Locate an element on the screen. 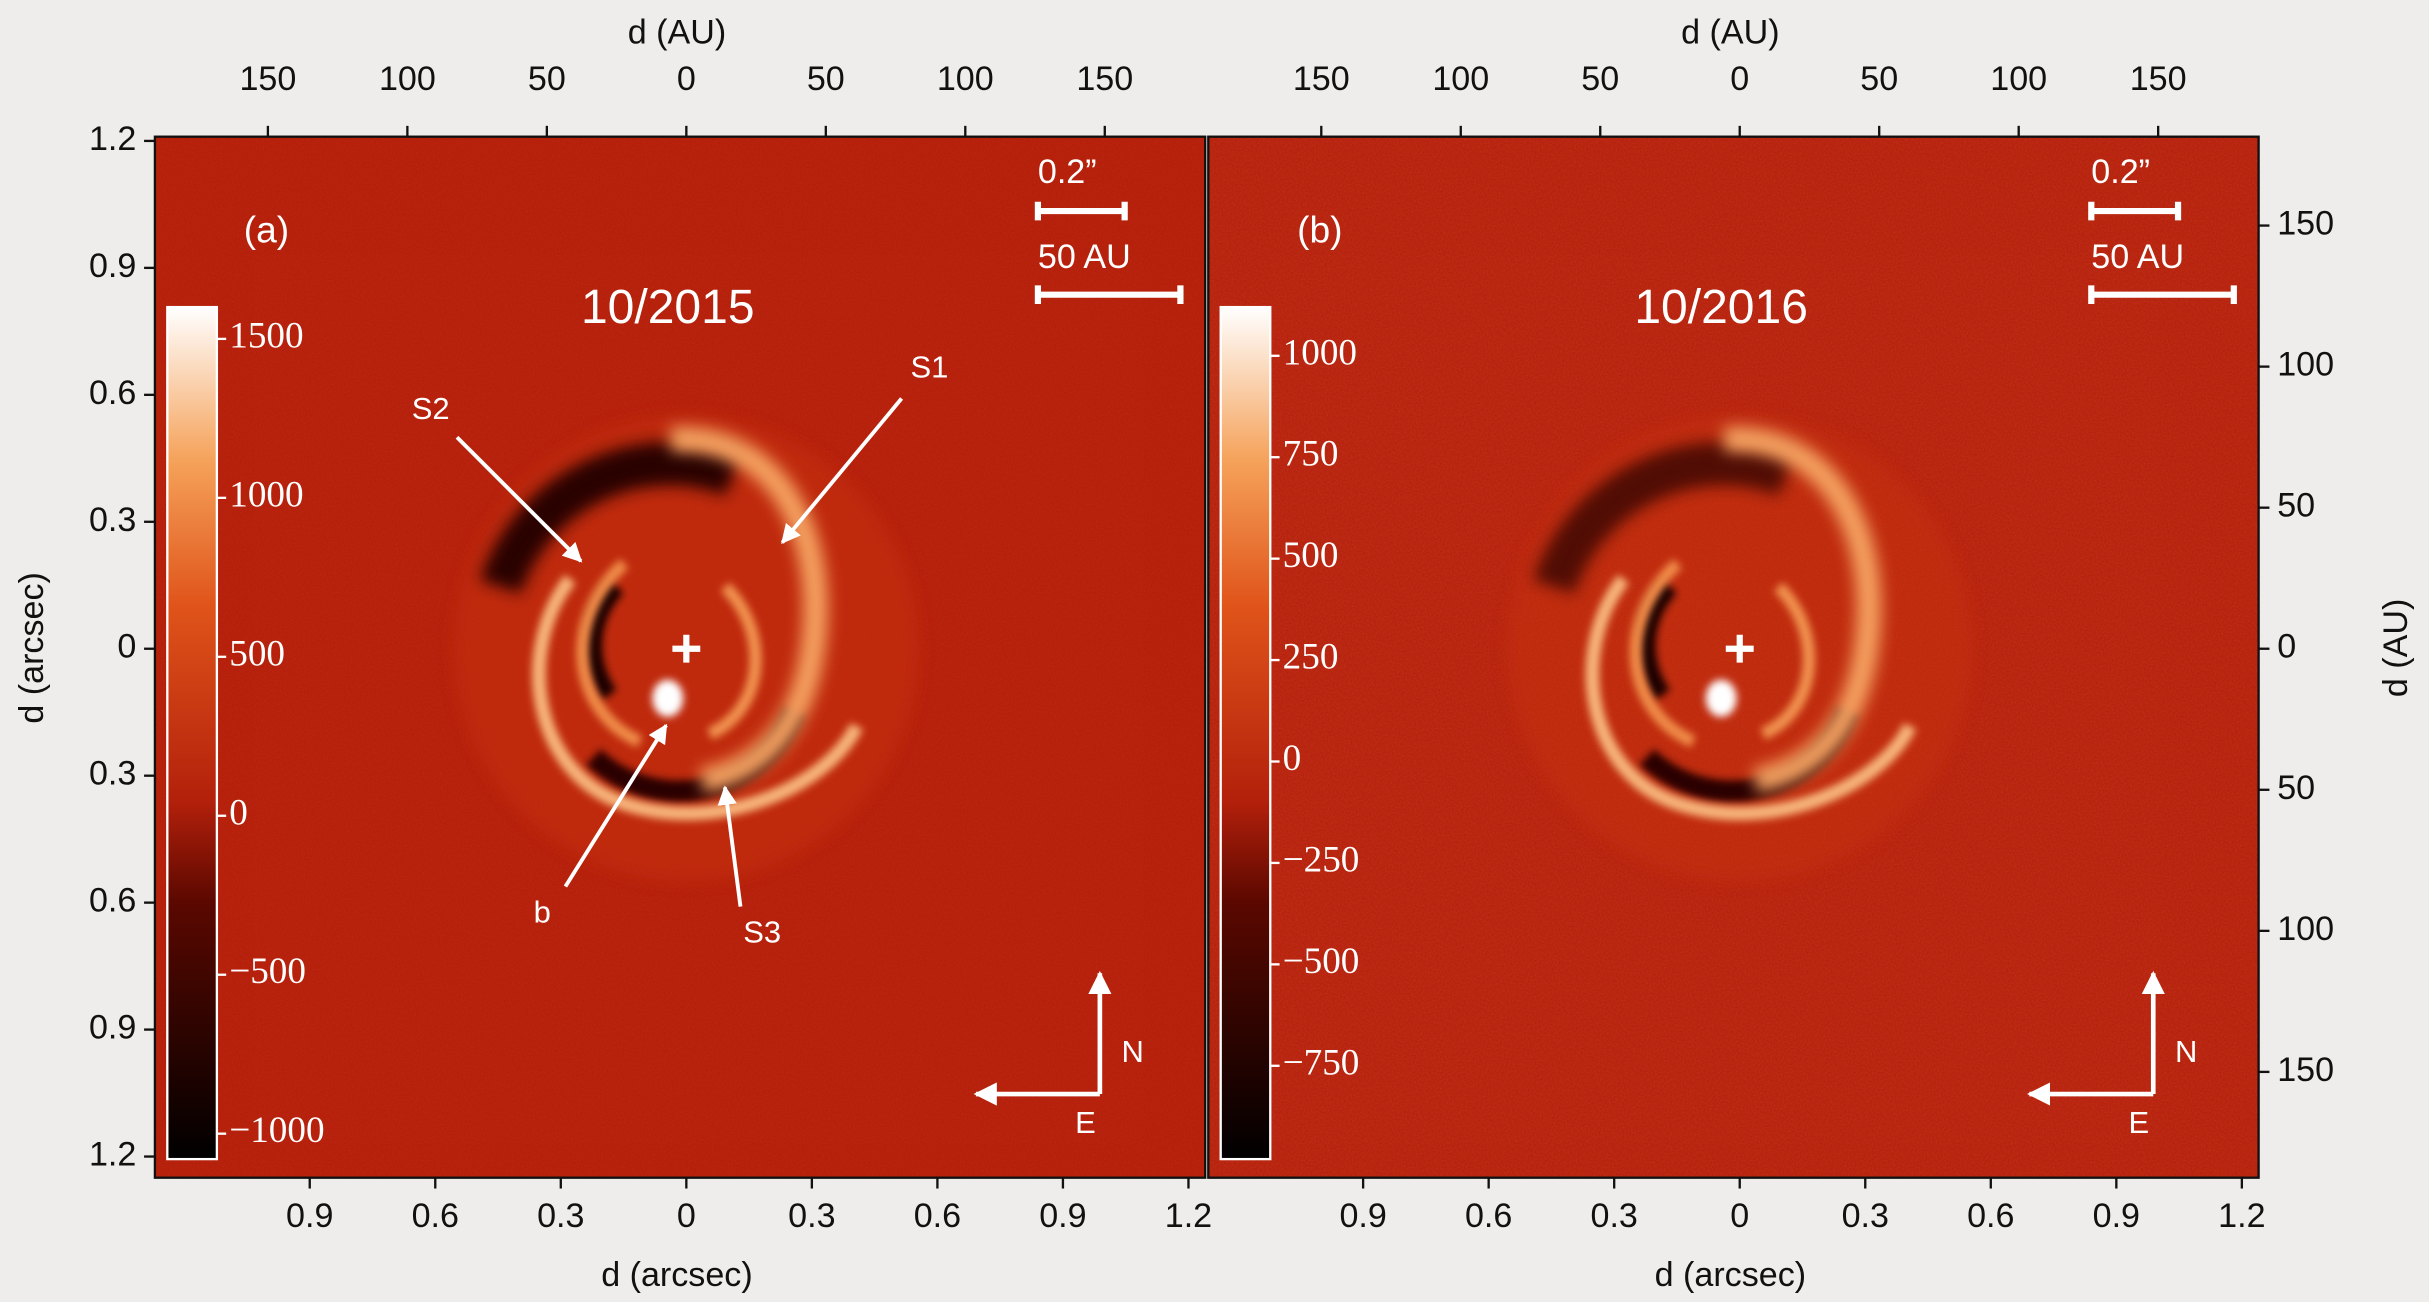 The image size is (2429, 1302). colorbar-tick-label: −500 is located at coordinates (267, 971).